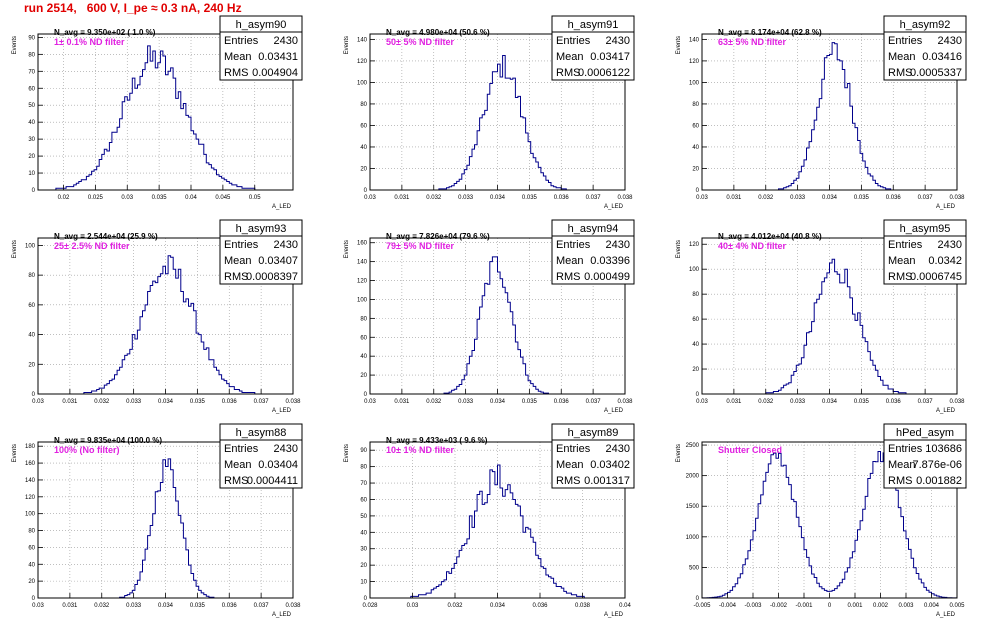 Image resolution: width=996 pixels, height=622 pixels. Describe the element at coordinates (278, 261) in the screenshot. I see `stats-value: 0.03407` at that location.